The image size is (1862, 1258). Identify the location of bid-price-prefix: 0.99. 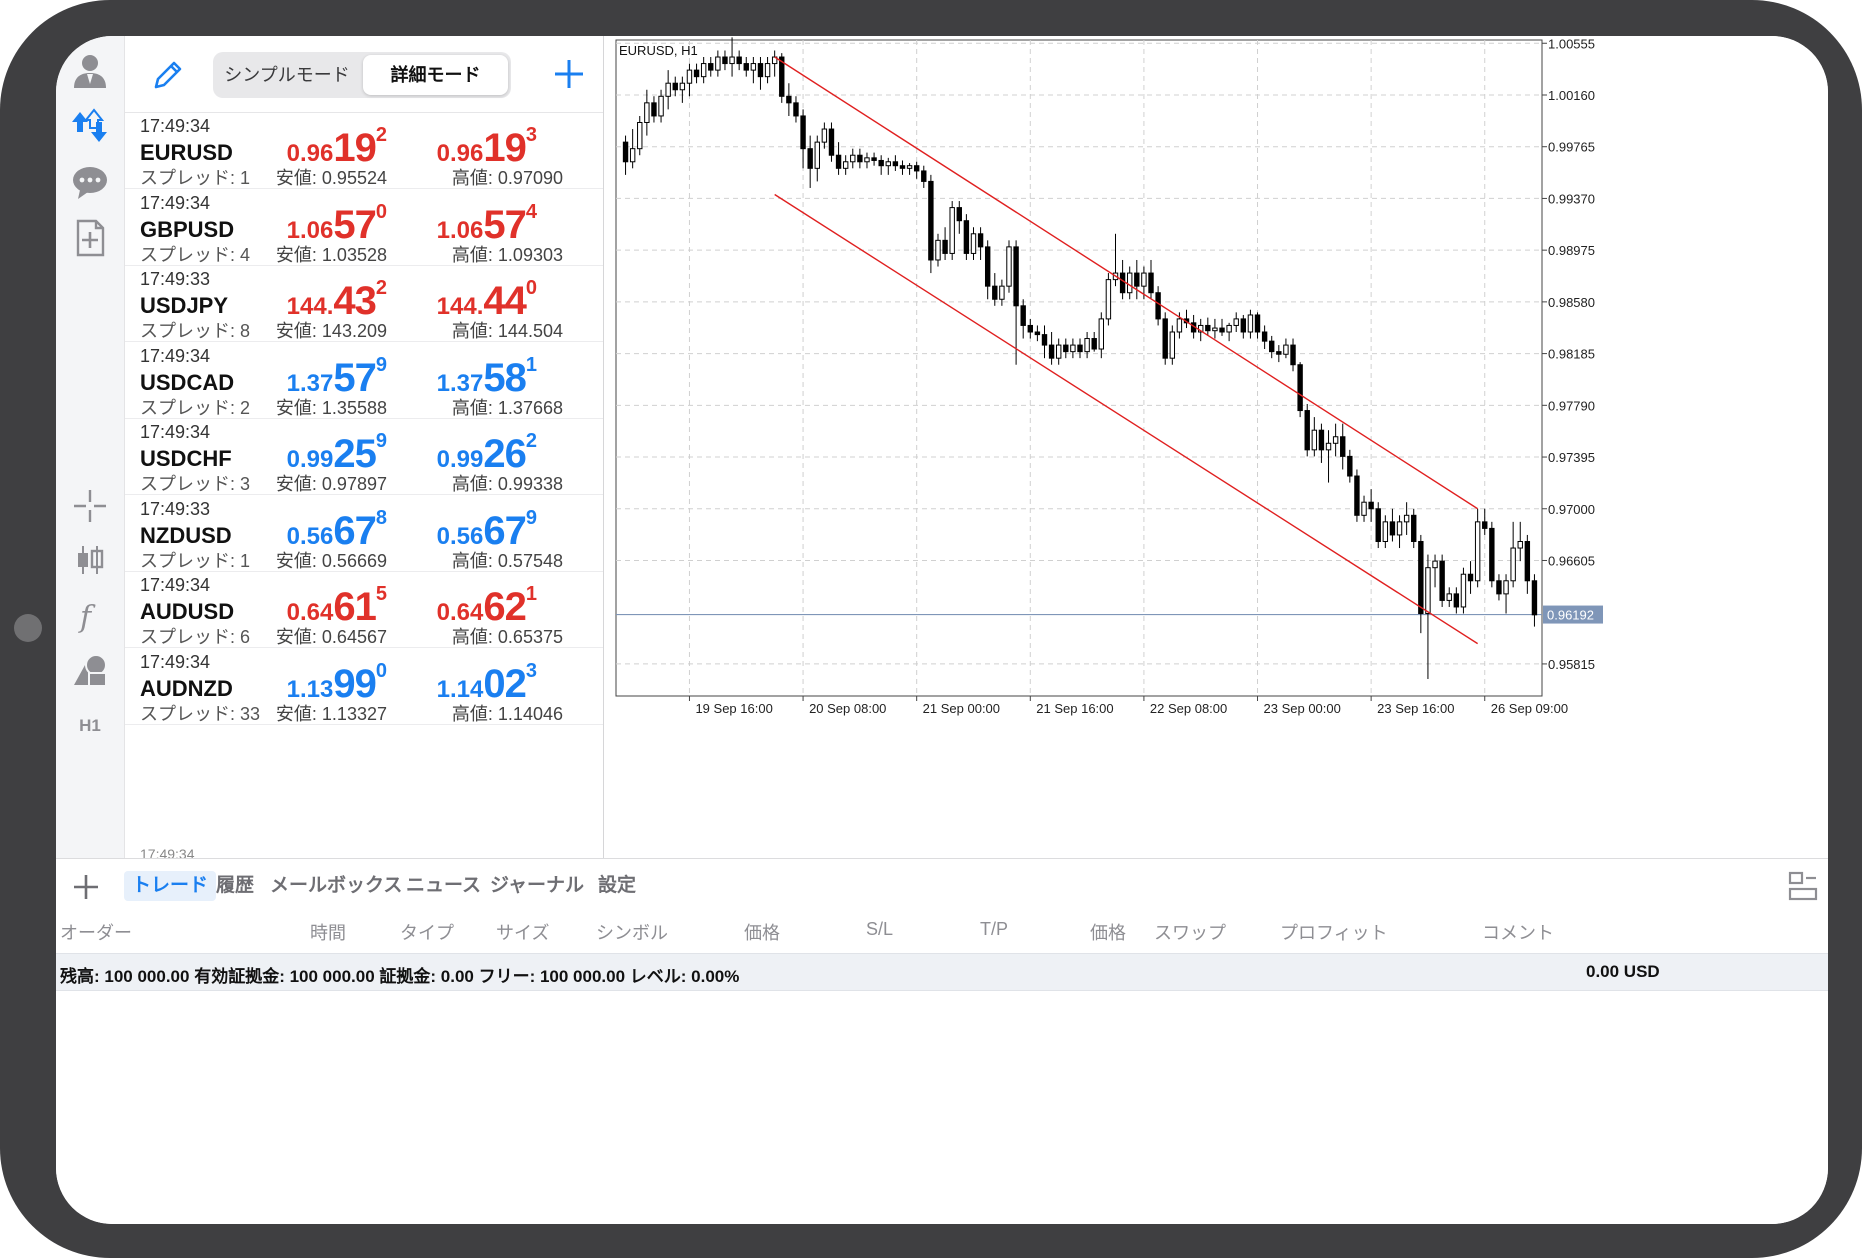
(310, 459).